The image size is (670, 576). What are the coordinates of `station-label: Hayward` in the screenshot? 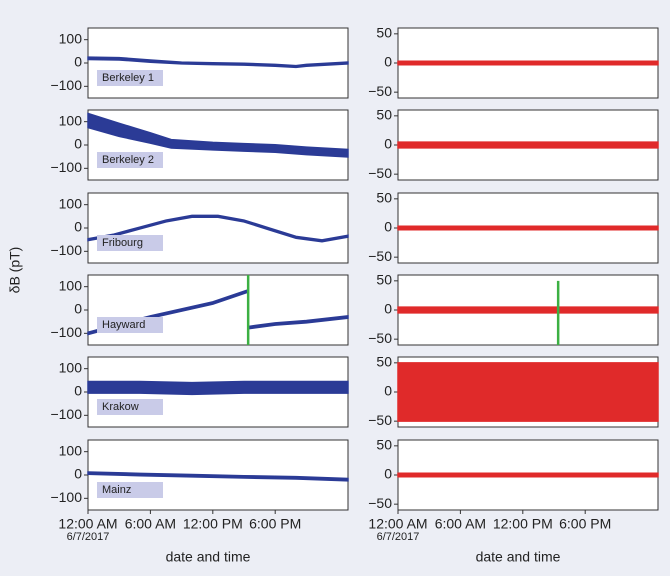 It's located at (123, 325).